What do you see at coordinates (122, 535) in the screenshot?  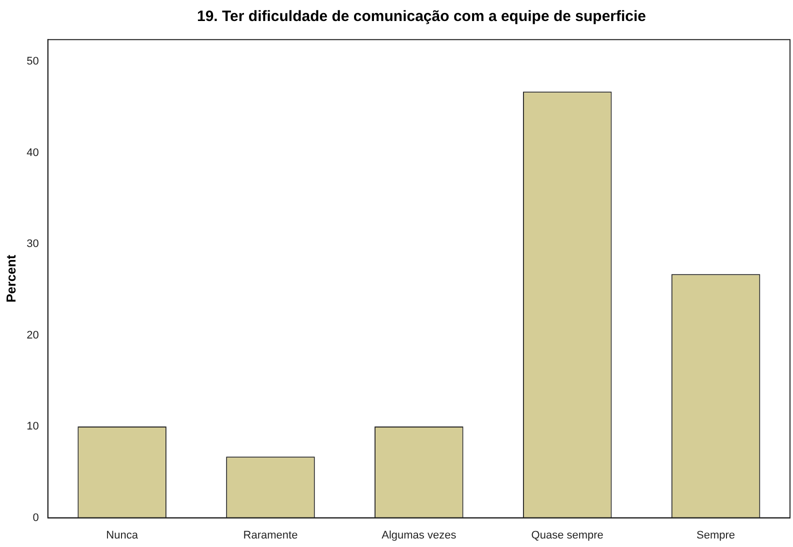 I see `x-tick-label: Nunca` at bounding box center [122, 535].